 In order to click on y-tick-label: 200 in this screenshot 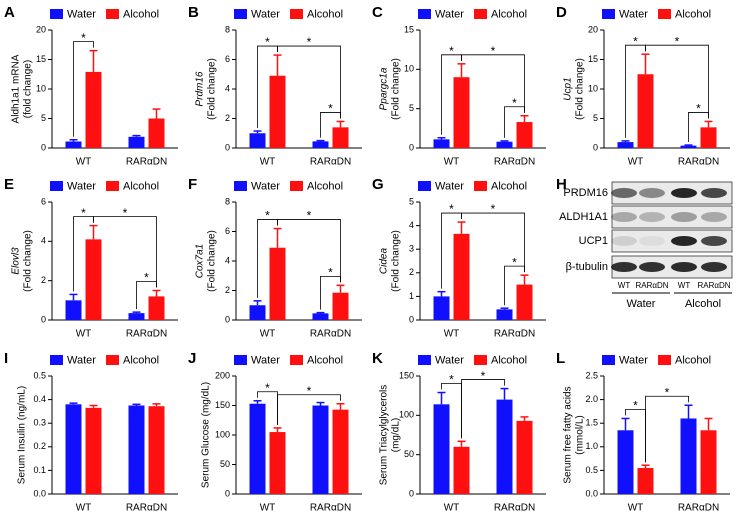, I will do `click(222, 375)`.